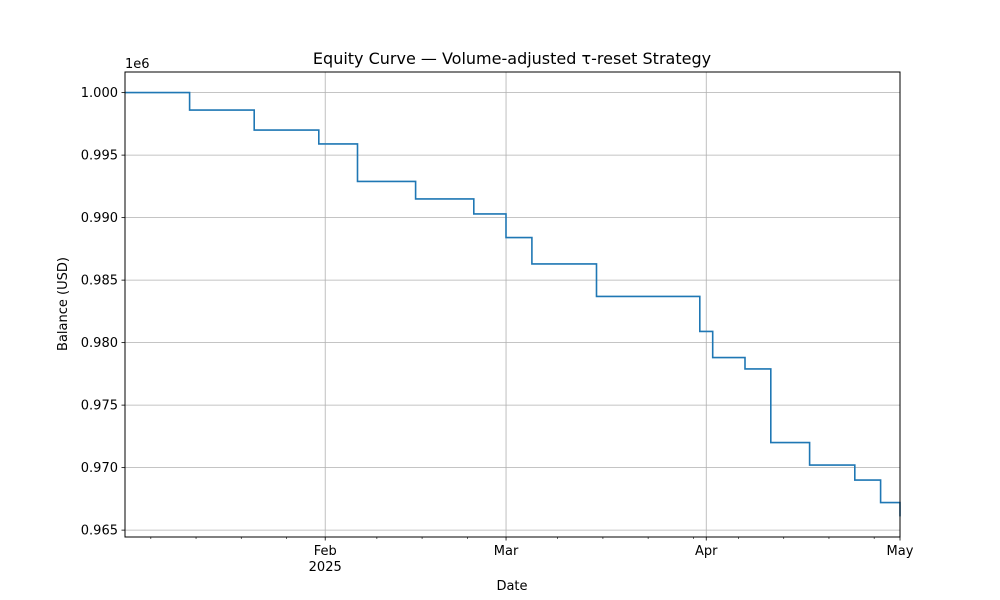  Describe the element at coordinates (506, 551) in the screenshot. I see `x-tick-label: Mar` at that location.